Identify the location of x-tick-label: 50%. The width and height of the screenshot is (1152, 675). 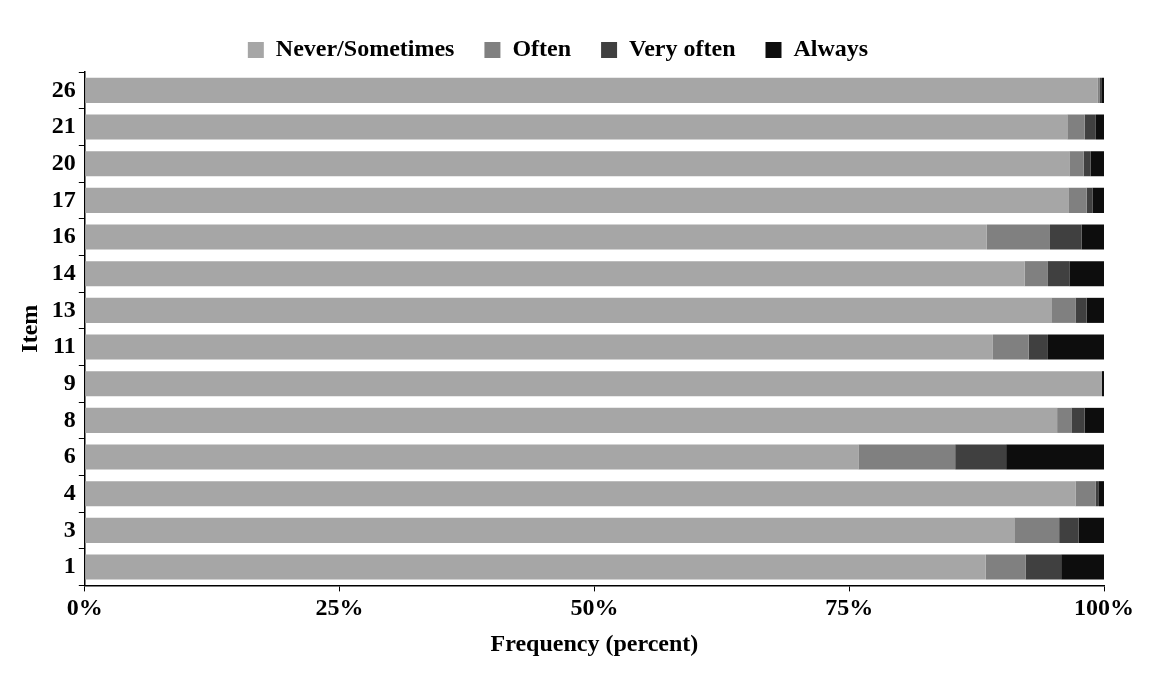
(594, 607).